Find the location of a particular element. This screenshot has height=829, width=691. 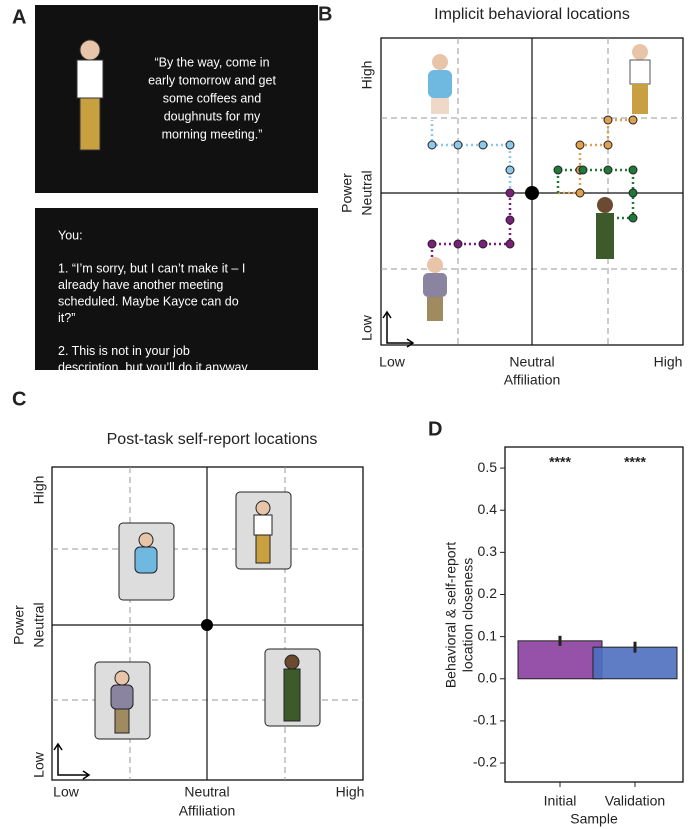

panel-label: B is located at coordinates (325, 14).